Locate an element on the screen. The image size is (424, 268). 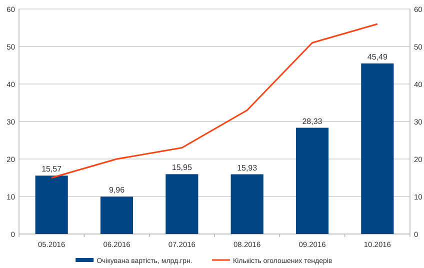
data-label: 28,33 is located at coordinates (312, 121).